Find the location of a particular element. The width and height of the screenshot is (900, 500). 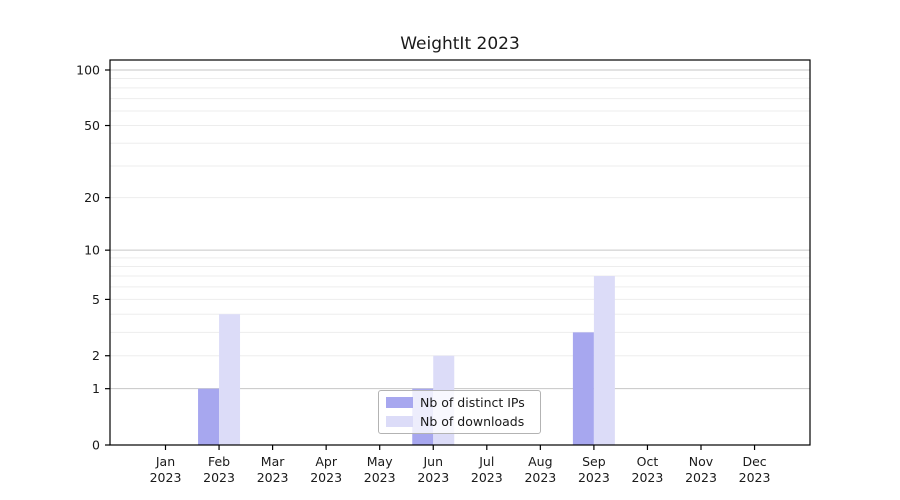

x-tick-label-apr: Apr is located at coordinates (326, 461).